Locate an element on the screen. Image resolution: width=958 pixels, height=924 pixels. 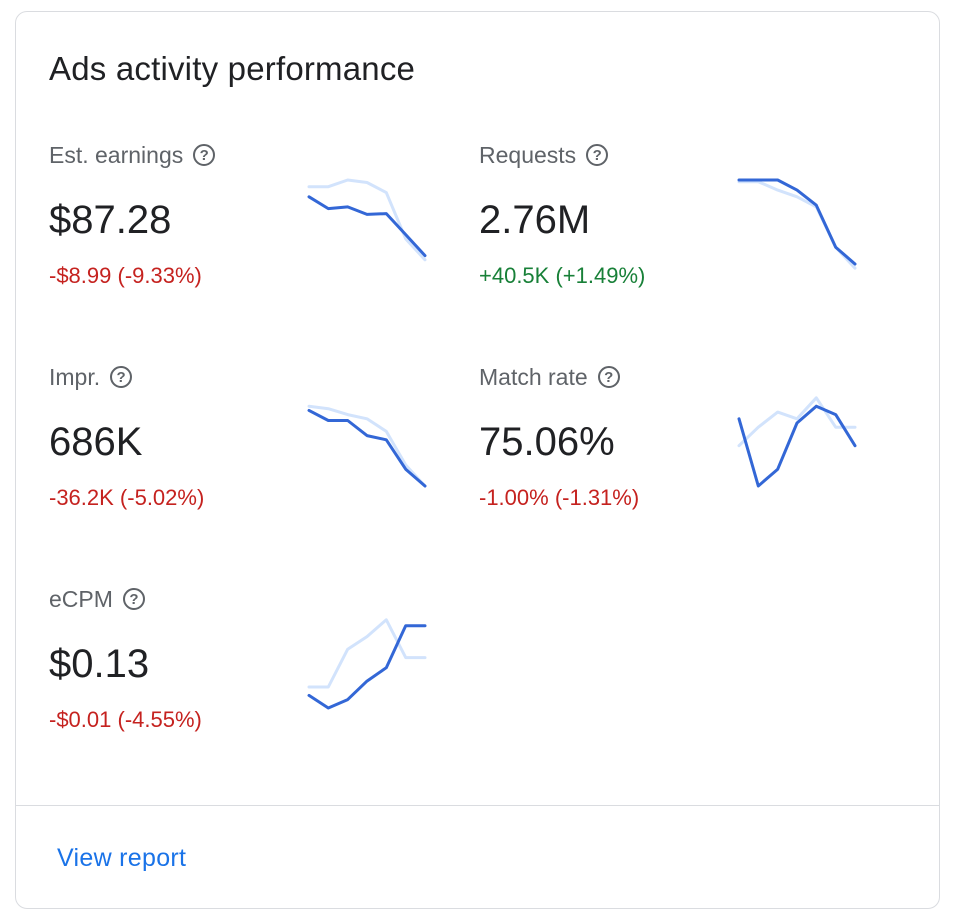
metric-match-rate: Match rate ? 75.06% -1.00% (-1.31%) is located at coordinates (679, 457).